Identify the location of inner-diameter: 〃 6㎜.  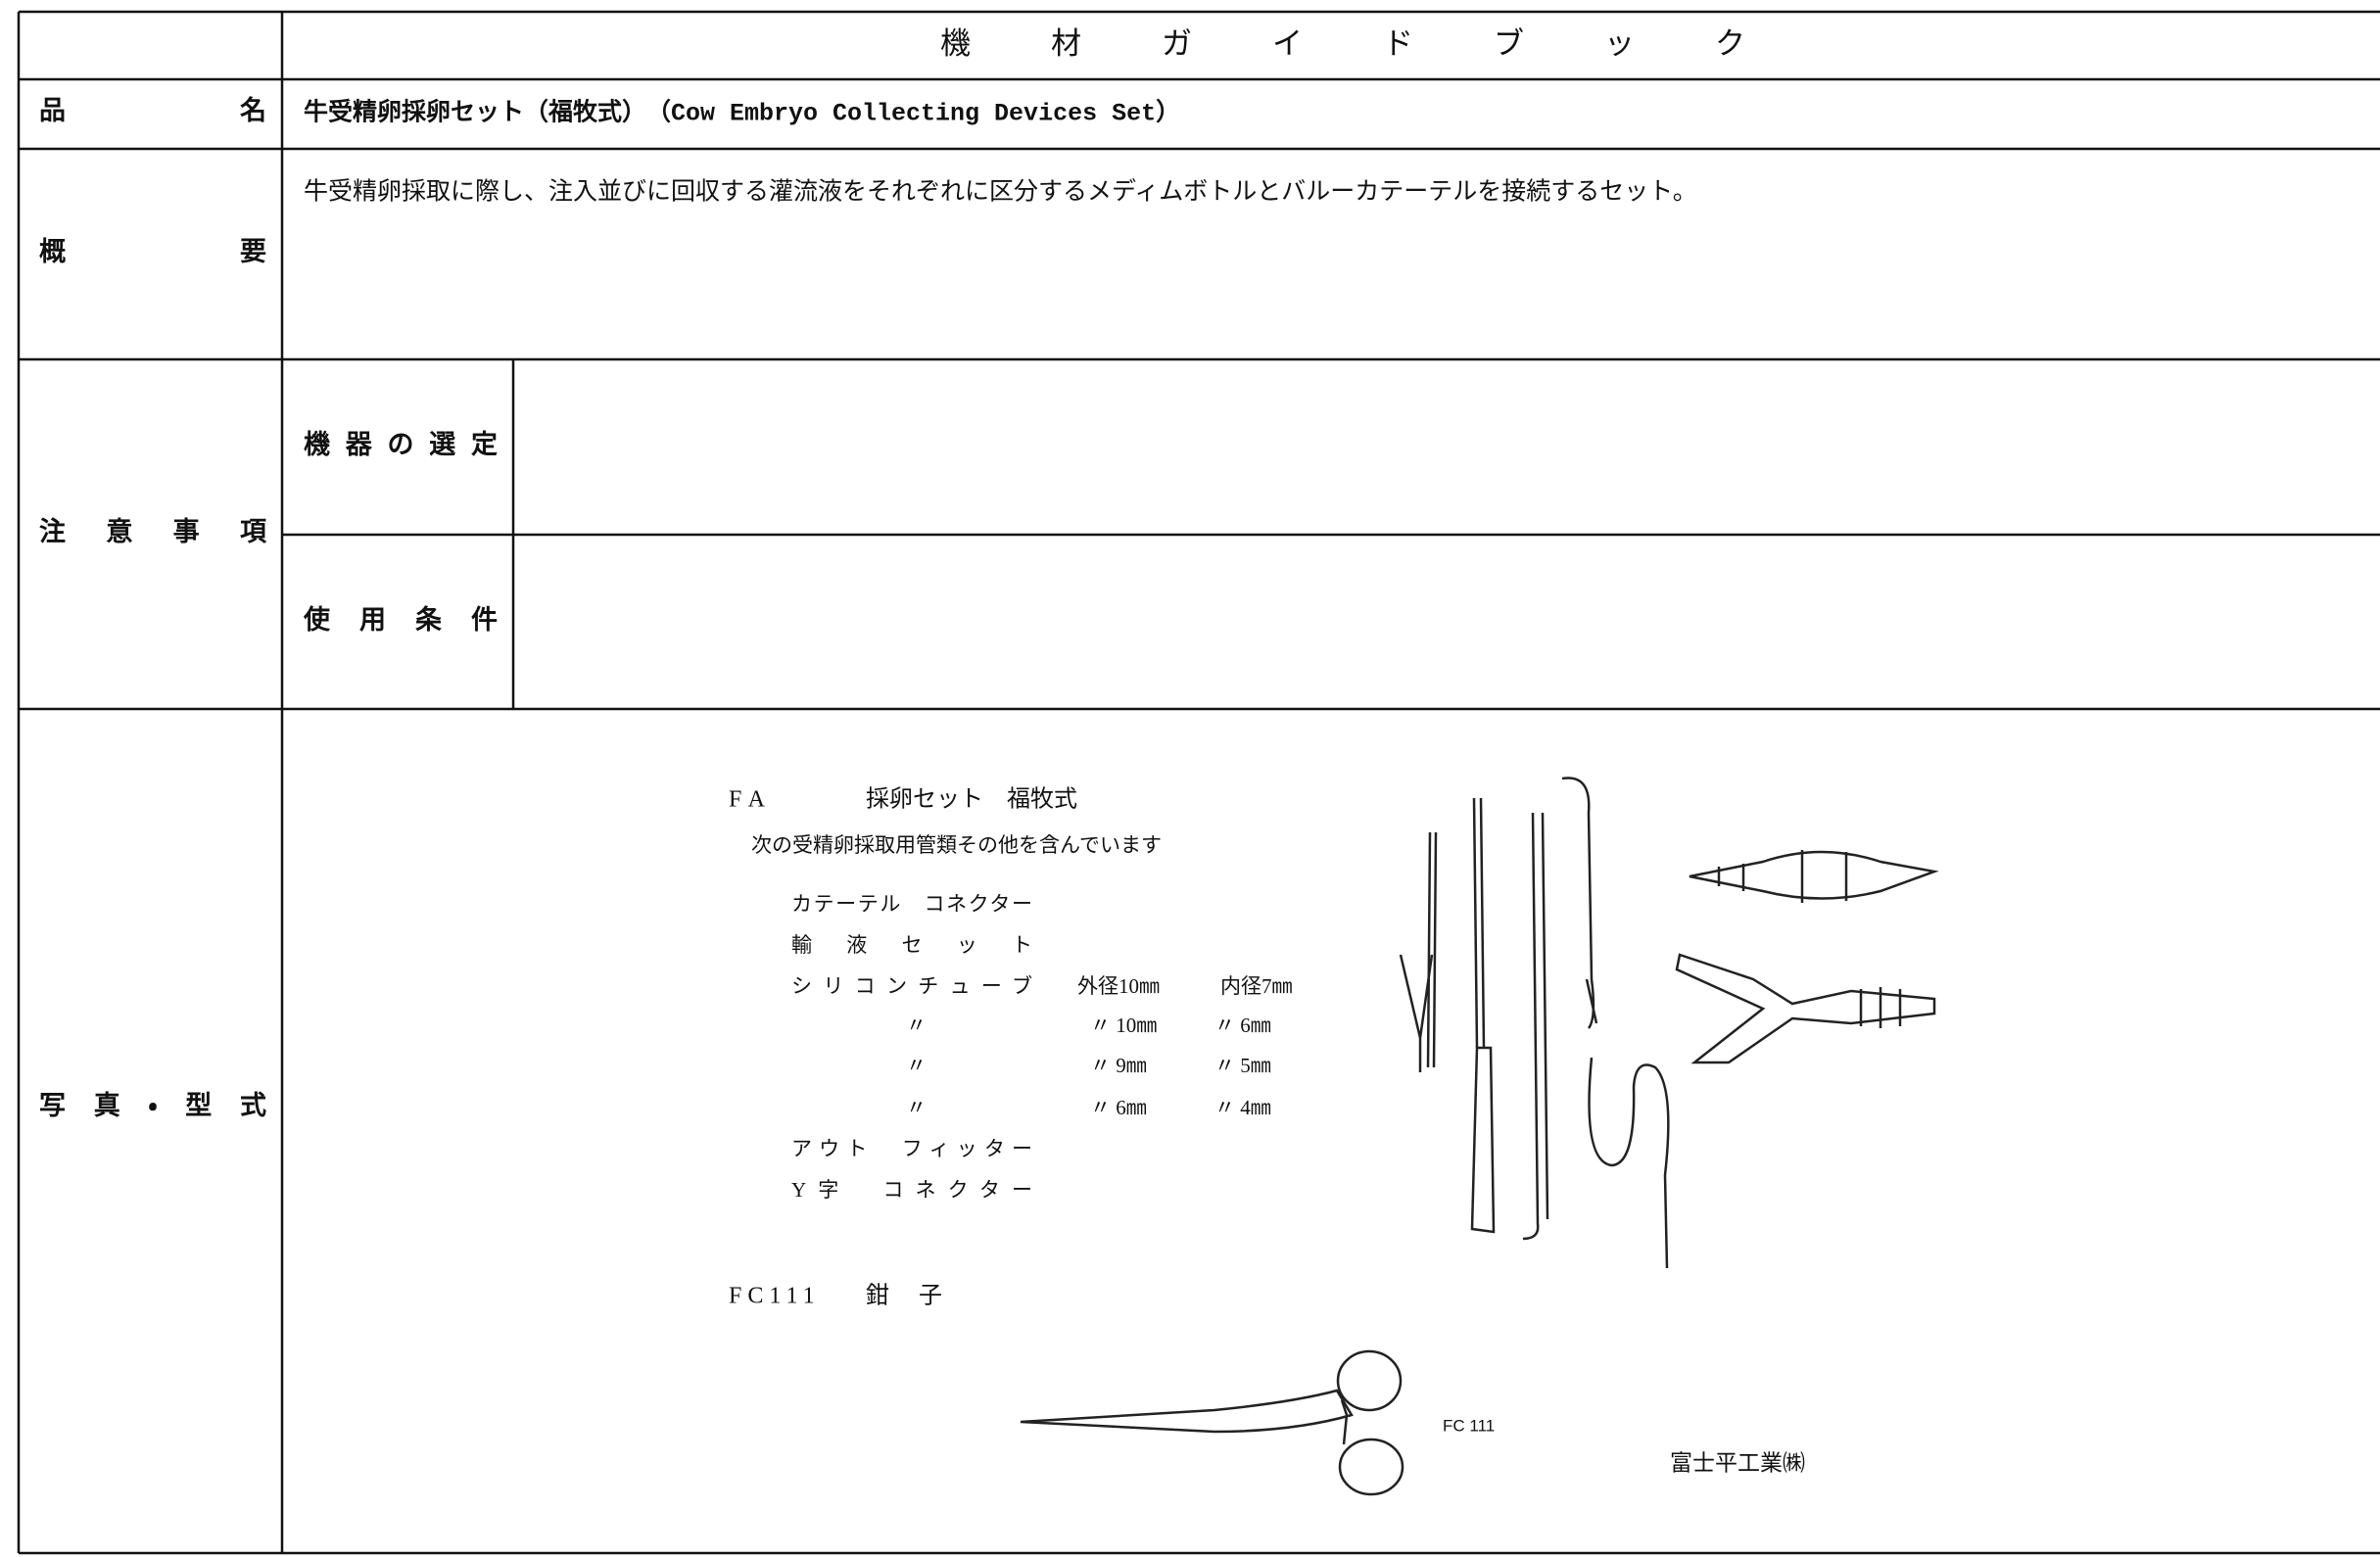
(1242, 1025).